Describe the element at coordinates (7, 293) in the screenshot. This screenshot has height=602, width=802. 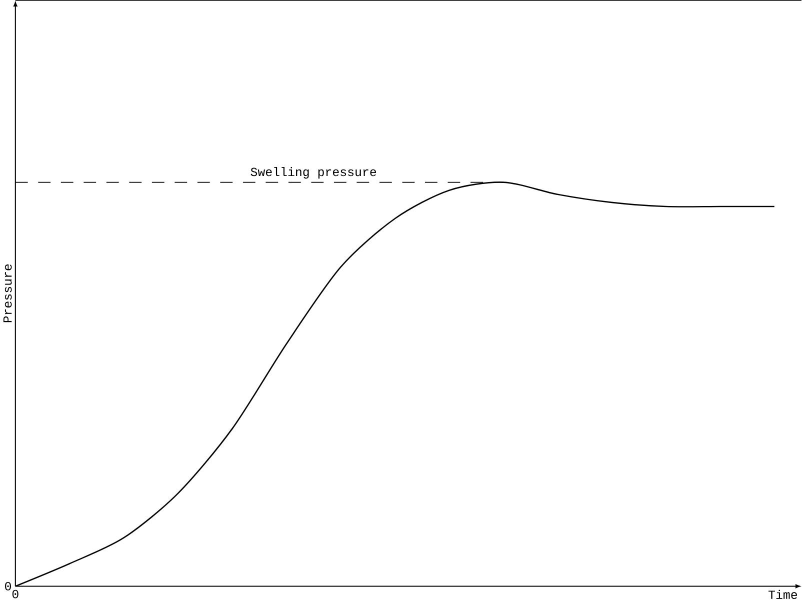
I see `y-axis-title: Pressure` at that location.